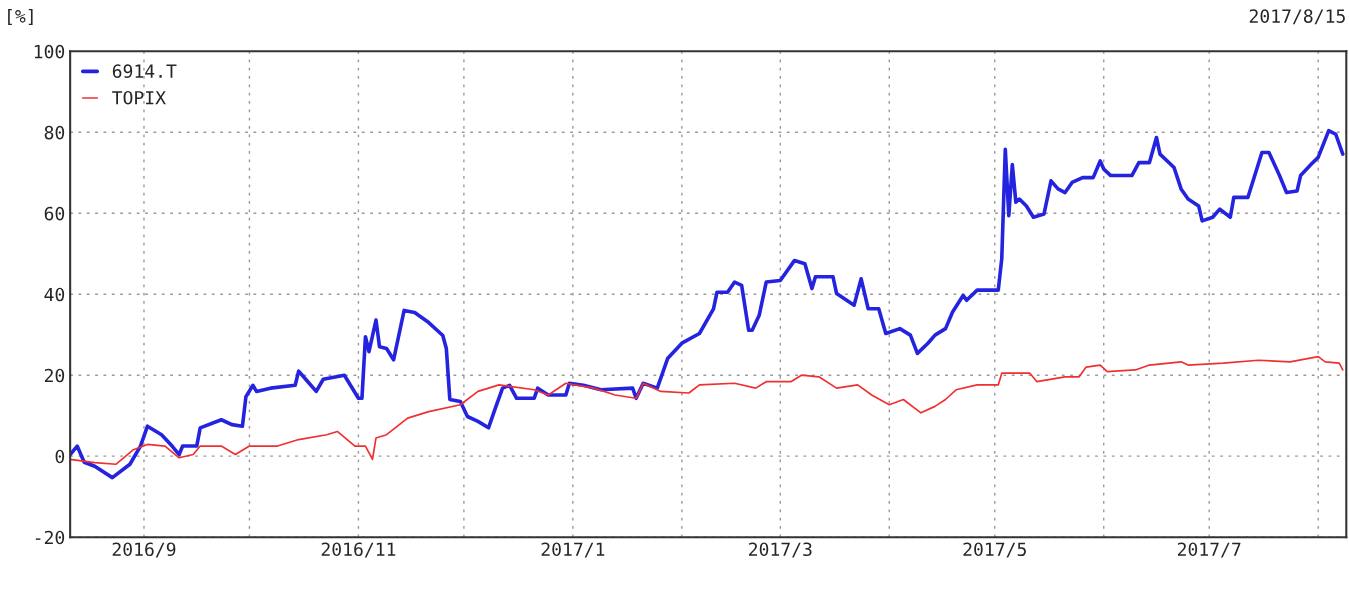 The image size is (1349, 589). Describe the element at coordinates (994, 550) in the screenshot. I see `x-tick-label: 2017/5` at that location.